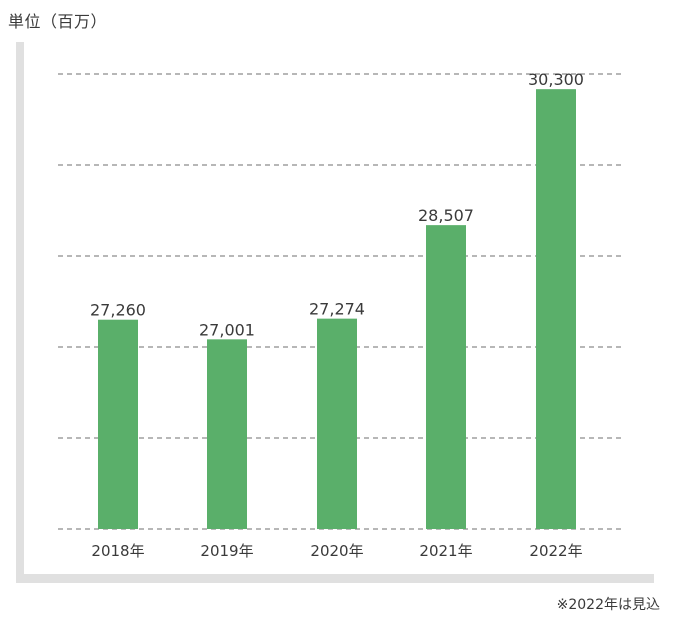 This screenshot has width=680, height=620. What do you see at coordinates (556, 79) in the screenshot?
I see `value-label: 30,300` at bounding box center [556, 79].